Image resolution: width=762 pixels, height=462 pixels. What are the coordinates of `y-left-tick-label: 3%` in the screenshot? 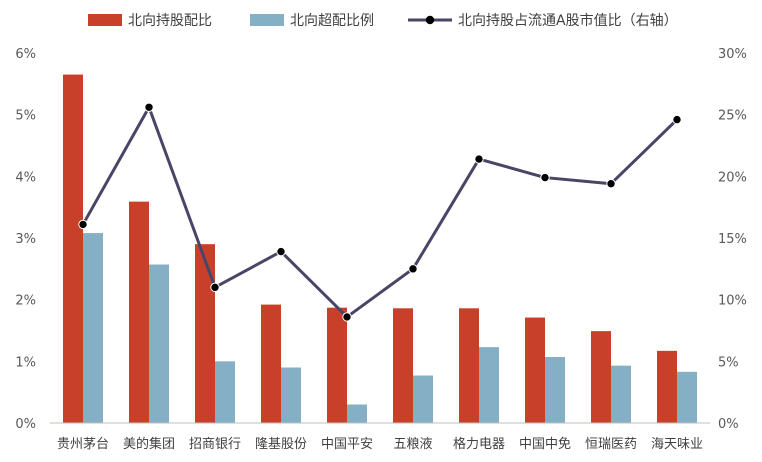 It's located at (25, 239).